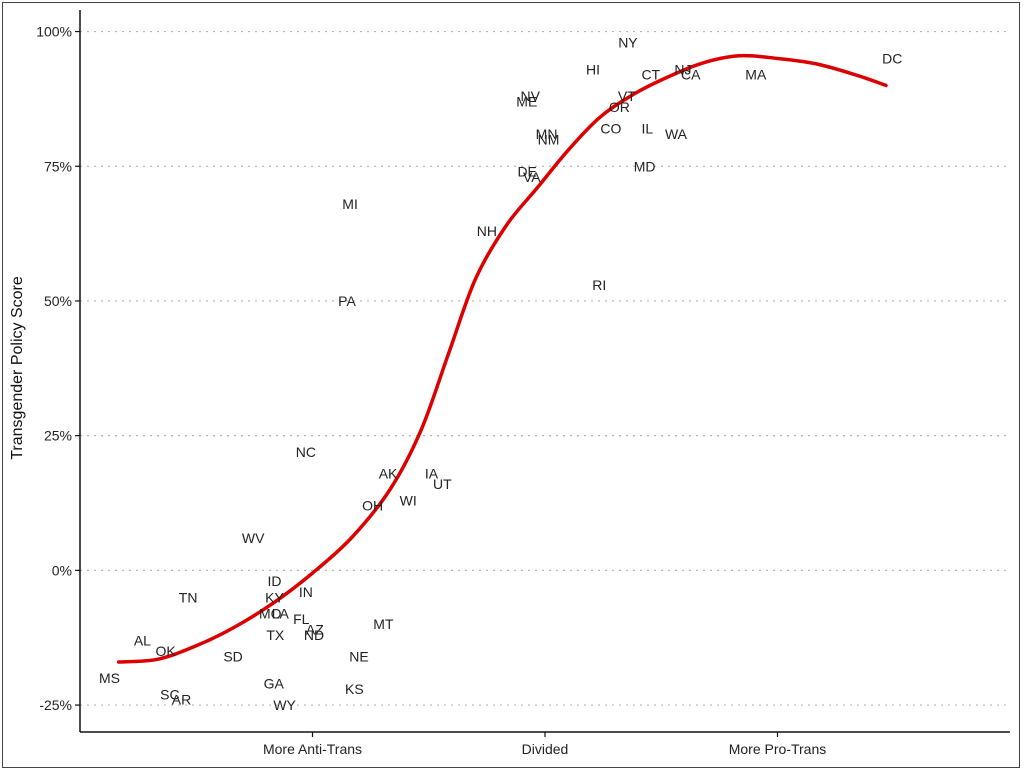  Describe the element at coordinates (62, 570) in the screenshot. I see `y-tick-label: 0%` at that location.